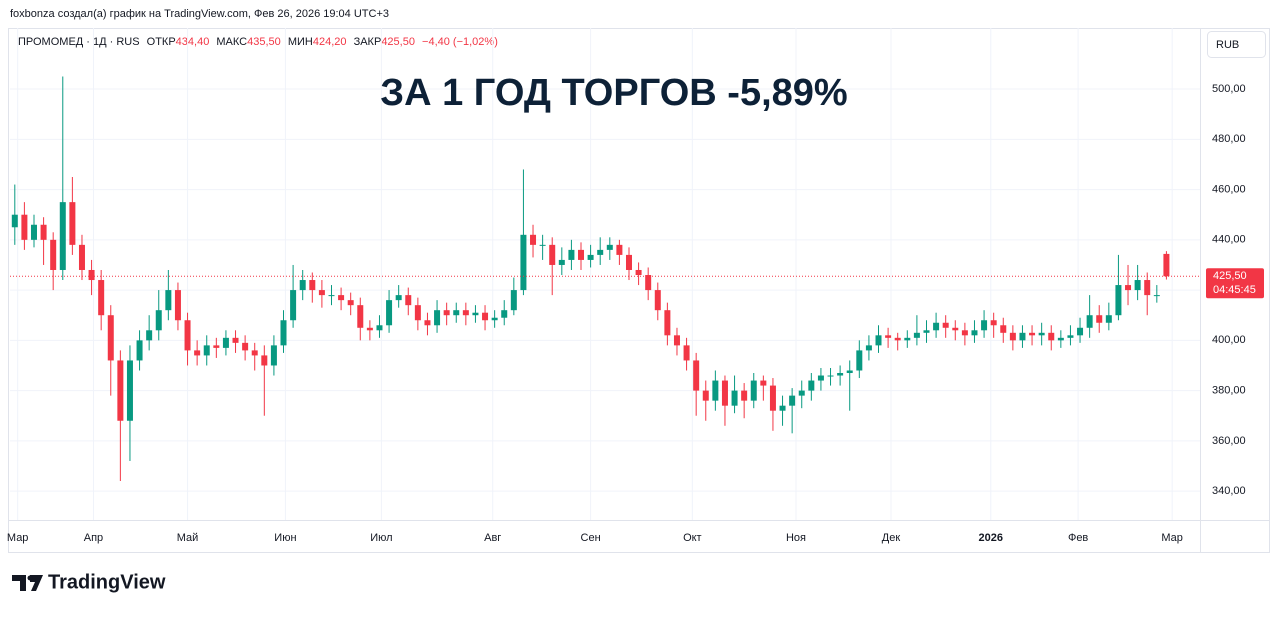  Describe the element at coordinates (93, 538) in the screenshot. I see `x-tick-label: Апр` at that location.